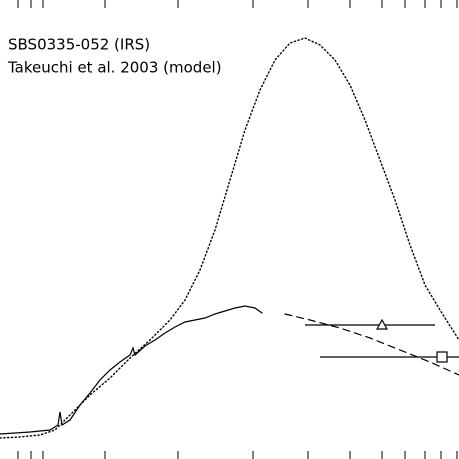  What do you see at coordinates (371, 344) in the screenshot?
I see `line` at bounding box center [371, 344].